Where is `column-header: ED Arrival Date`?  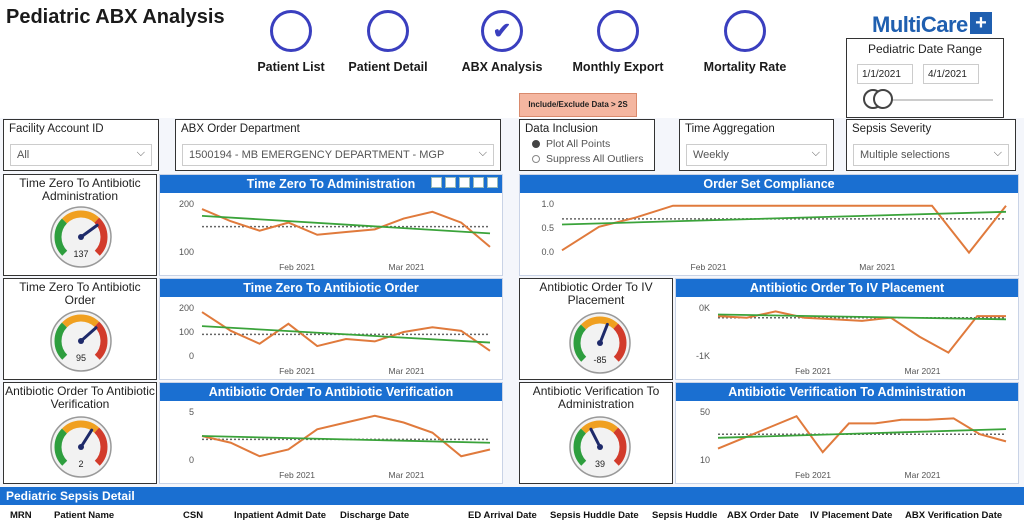 column-header: ED Arrival Date is located at coordinates (502, 515).